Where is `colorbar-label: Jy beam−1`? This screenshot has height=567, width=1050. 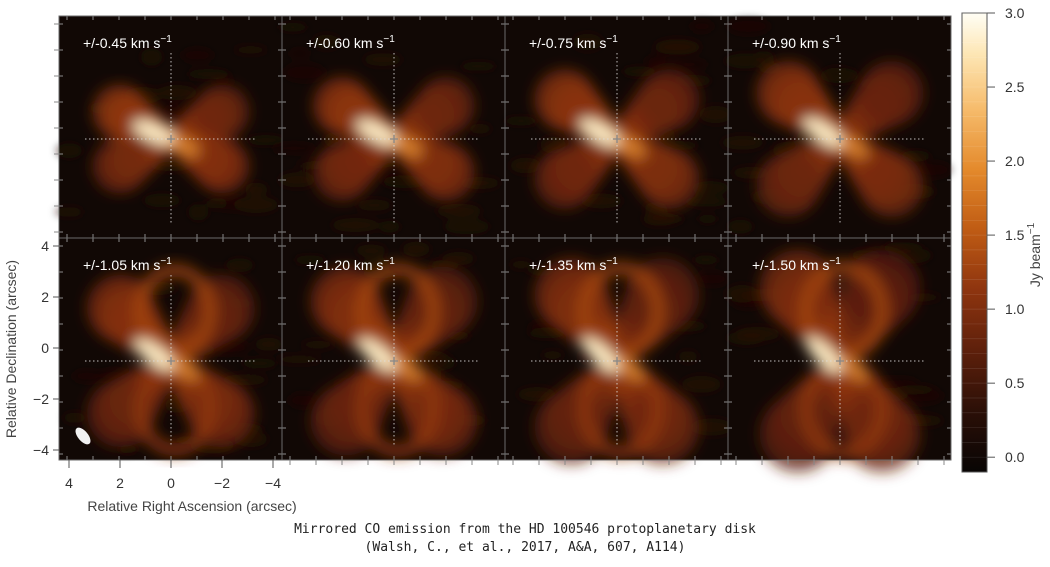
colorbar-label: Jy beam−1 is located at coordinates (1034, 254).